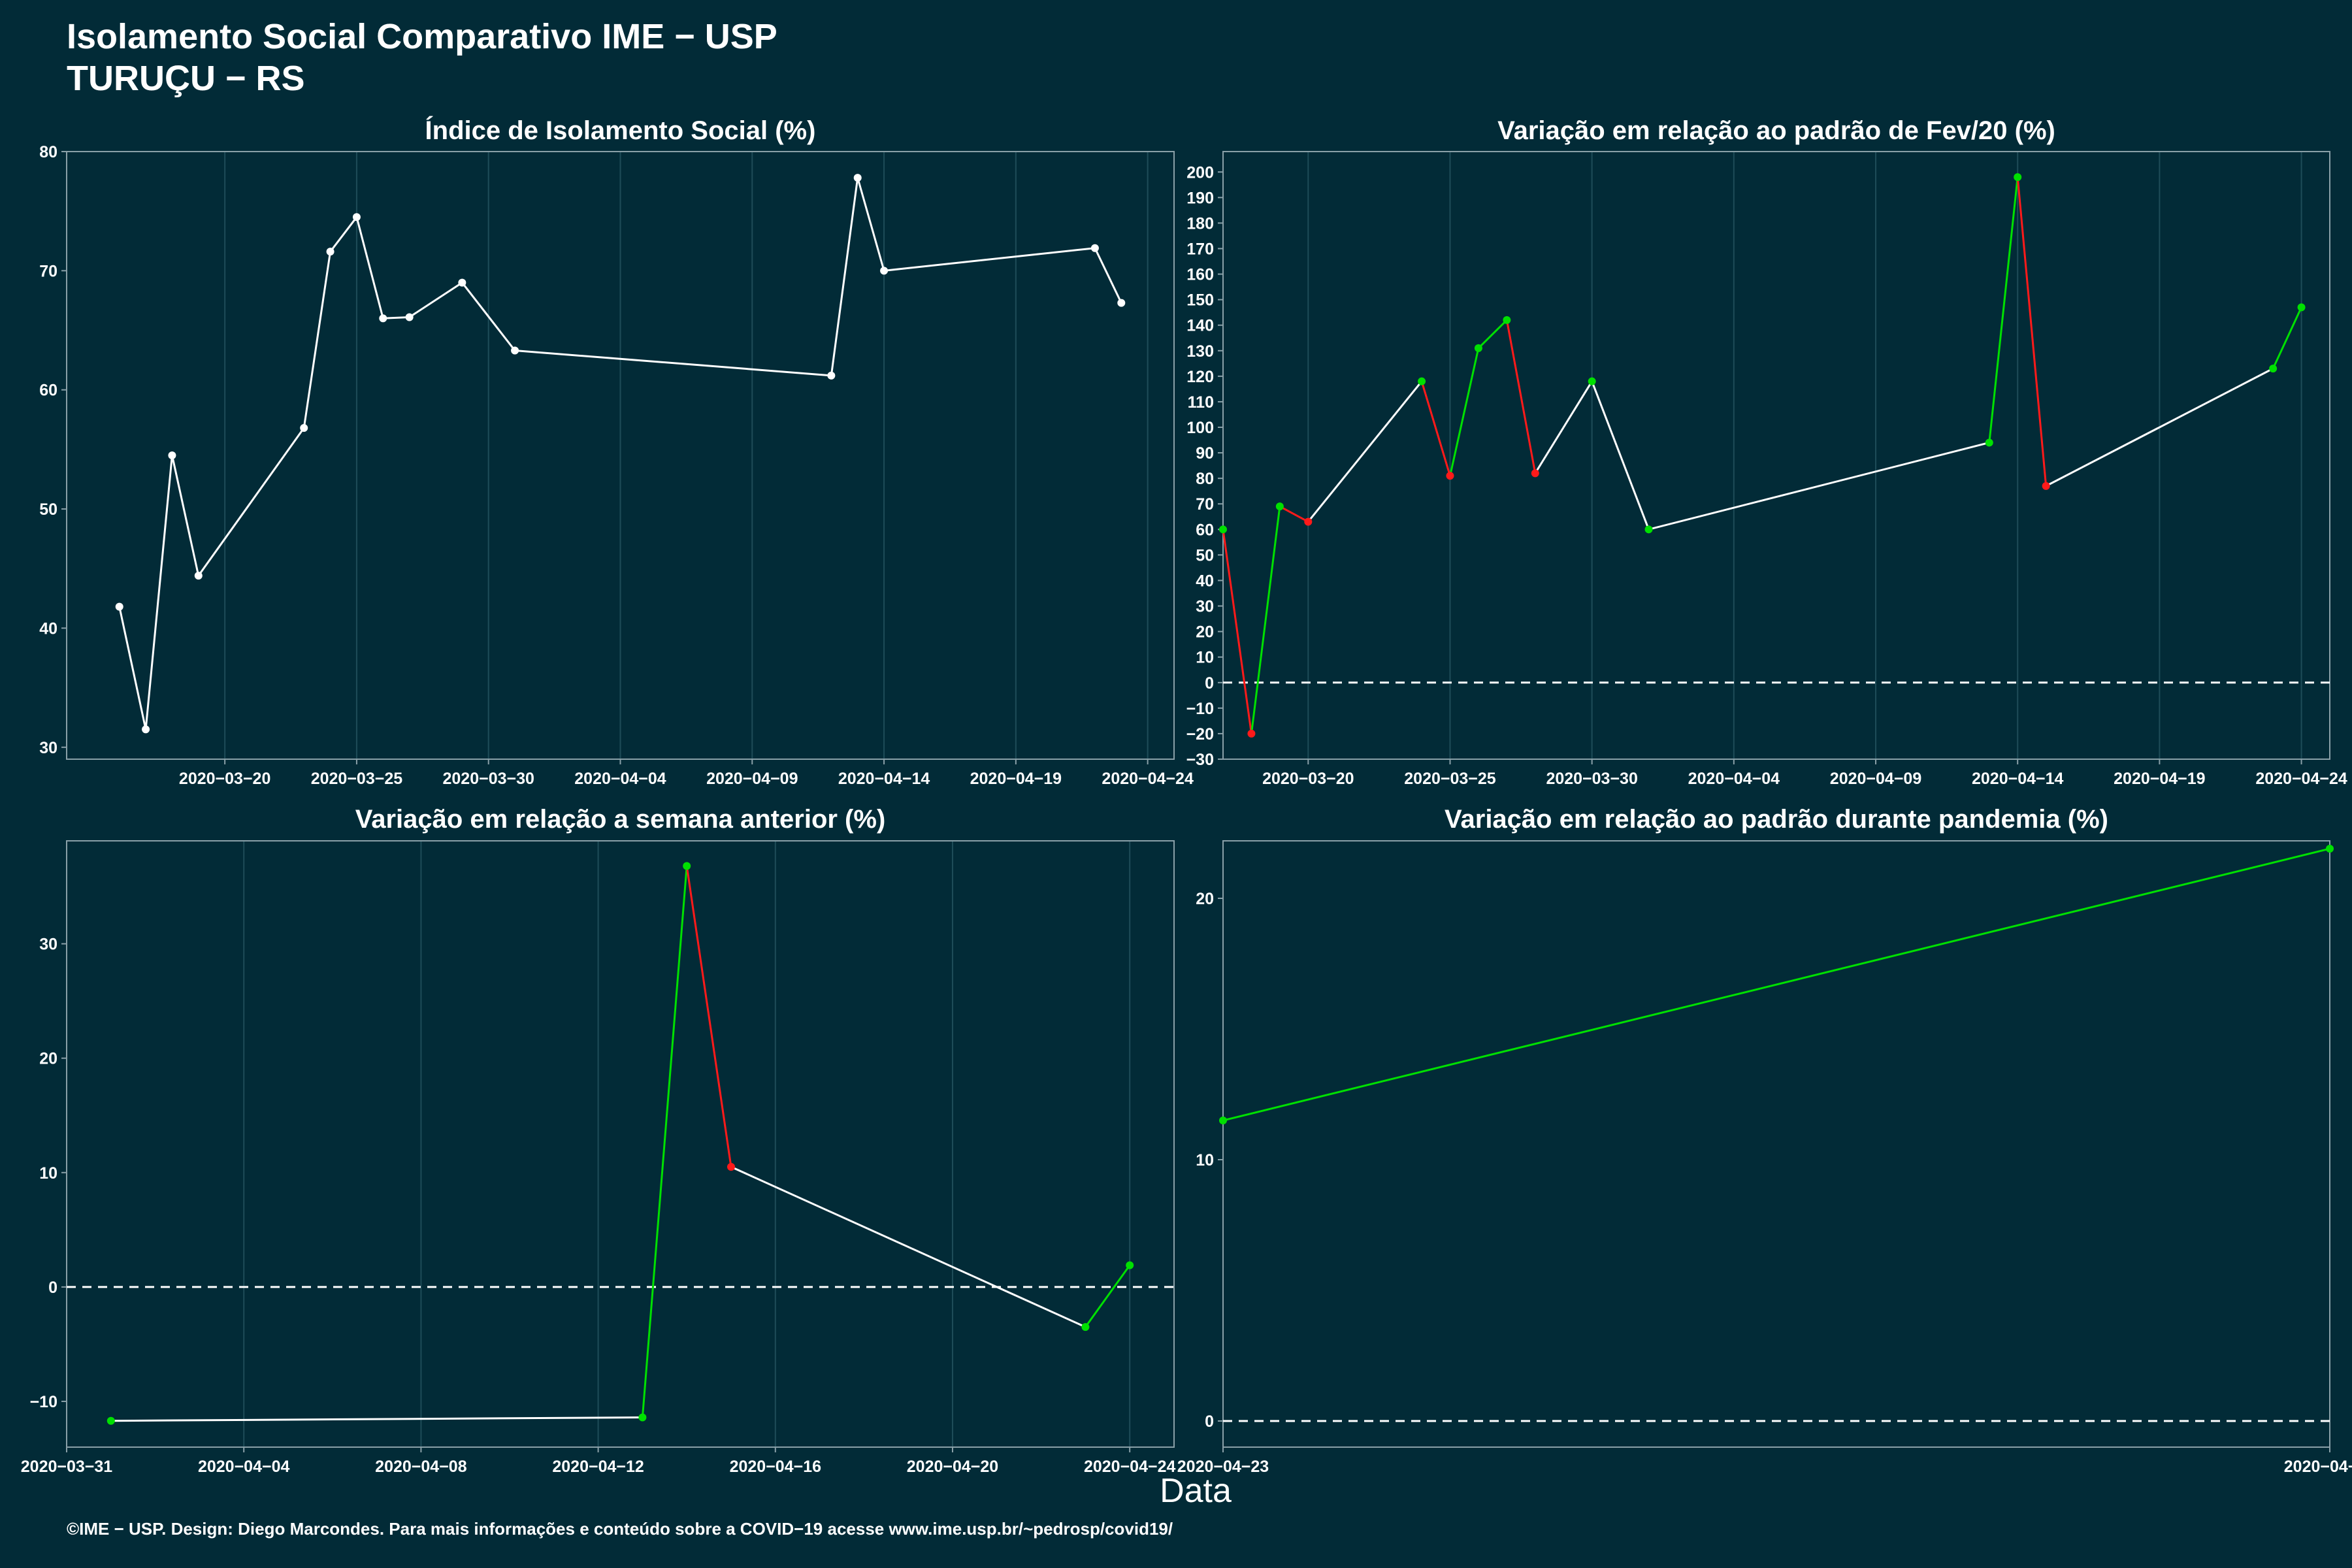 The height and width of the screenshot is (1568, 2352). Describe the element at coordinates (1205, 530) in the screenshot. I see `y-tick-label: 60` at that location.